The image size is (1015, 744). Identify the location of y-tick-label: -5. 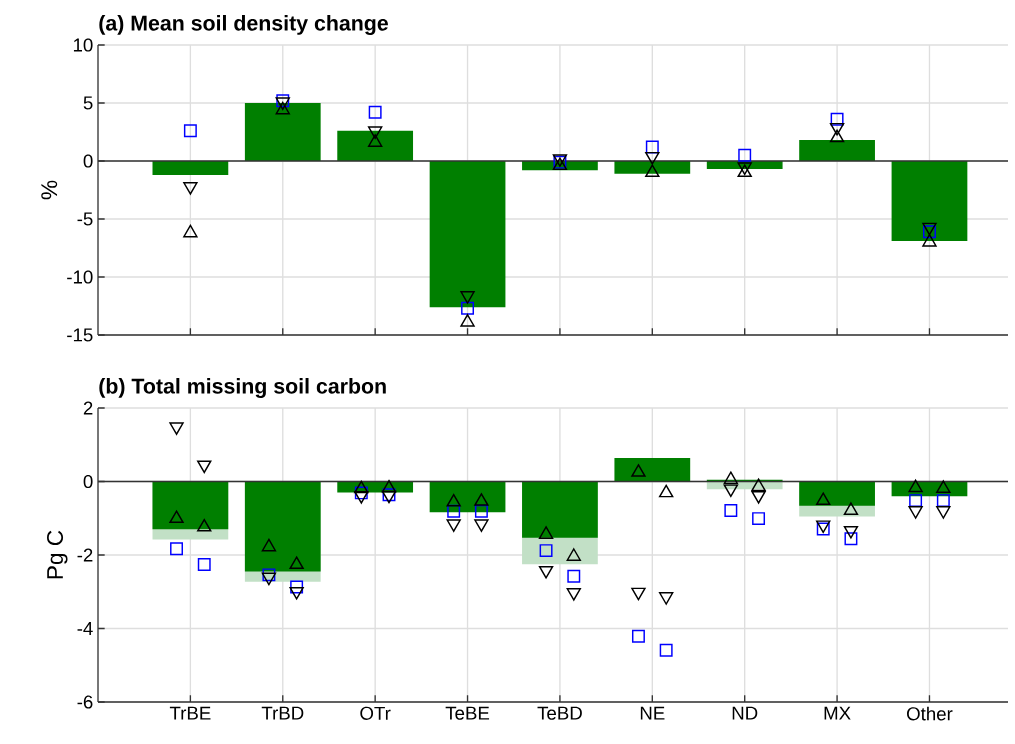
(85, 219).